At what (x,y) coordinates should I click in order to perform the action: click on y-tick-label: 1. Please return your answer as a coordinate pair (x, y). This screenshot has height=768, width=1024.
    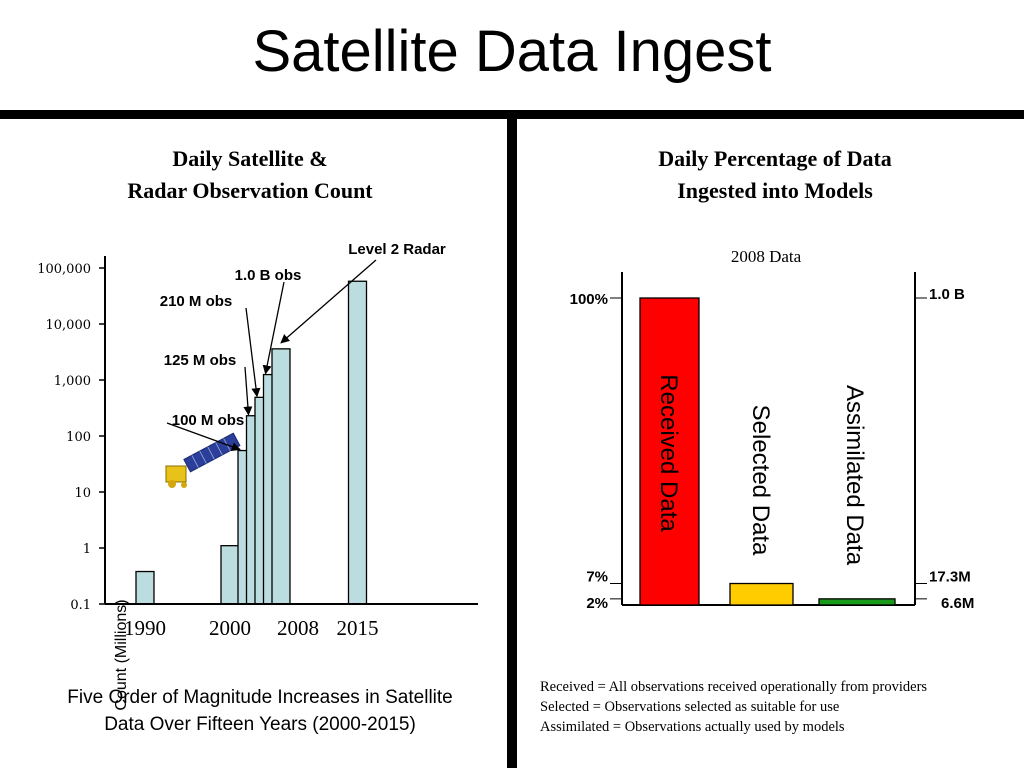
    Looking at the image, I should click on (87, 549).